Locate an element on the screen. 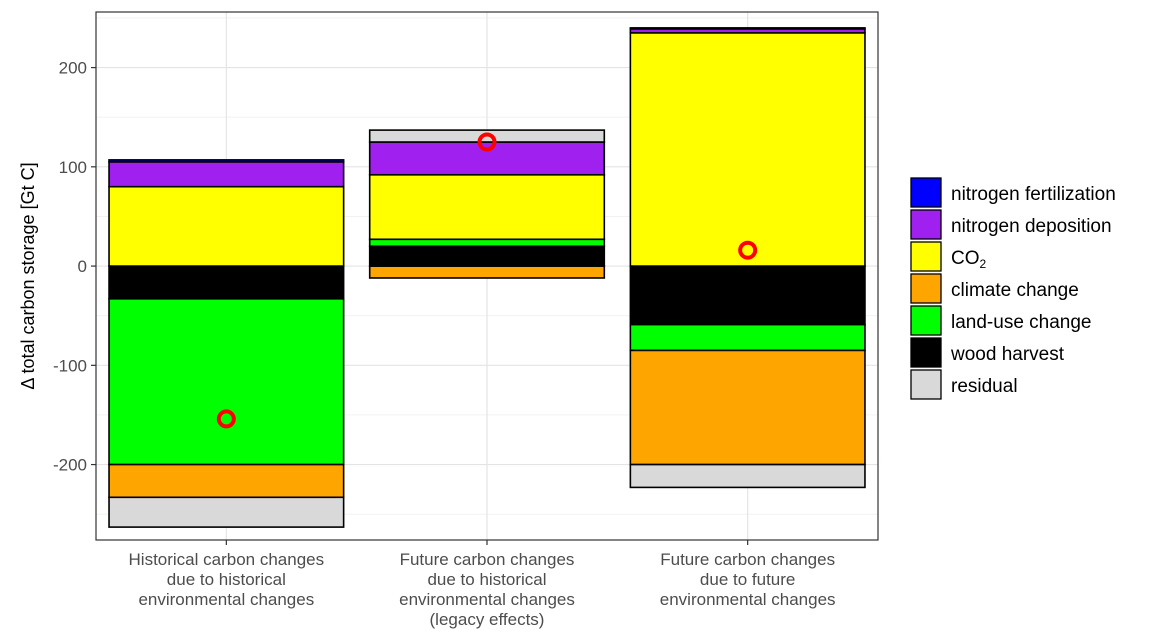 The width and height of the screenshot is (1153, 638). legend-key-residual is located at coordinates (926, 384).